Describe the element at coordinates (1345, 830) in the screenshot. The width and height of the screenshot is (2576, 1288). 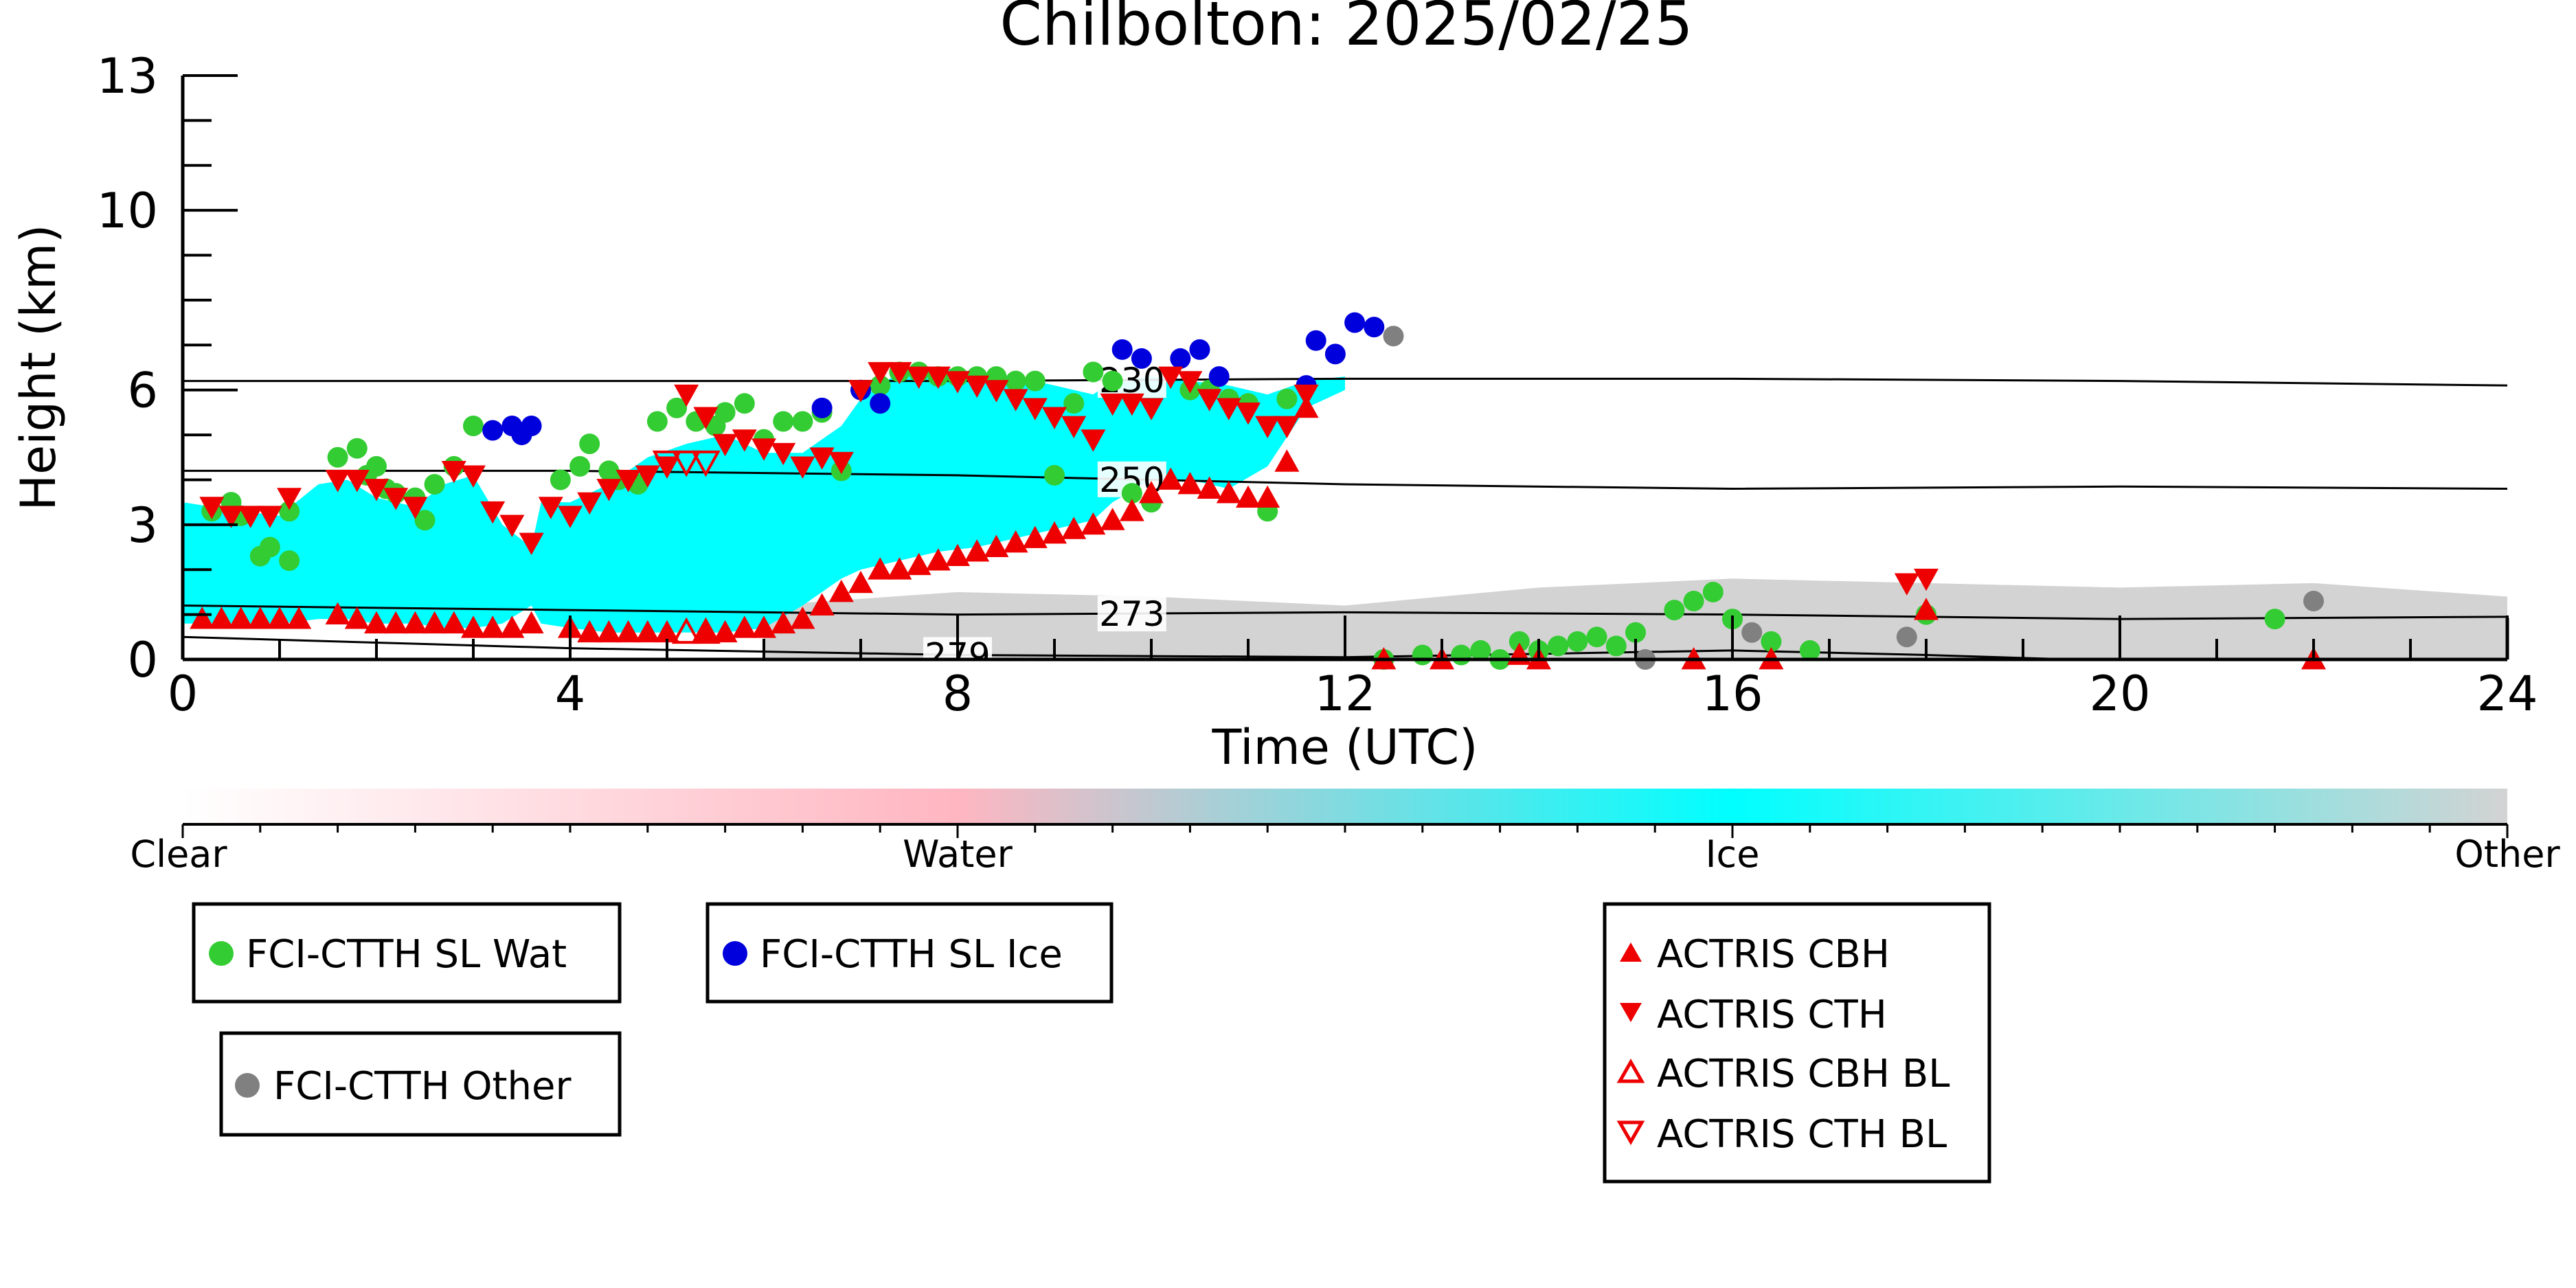
I see `colorbar-ticks` at that location.